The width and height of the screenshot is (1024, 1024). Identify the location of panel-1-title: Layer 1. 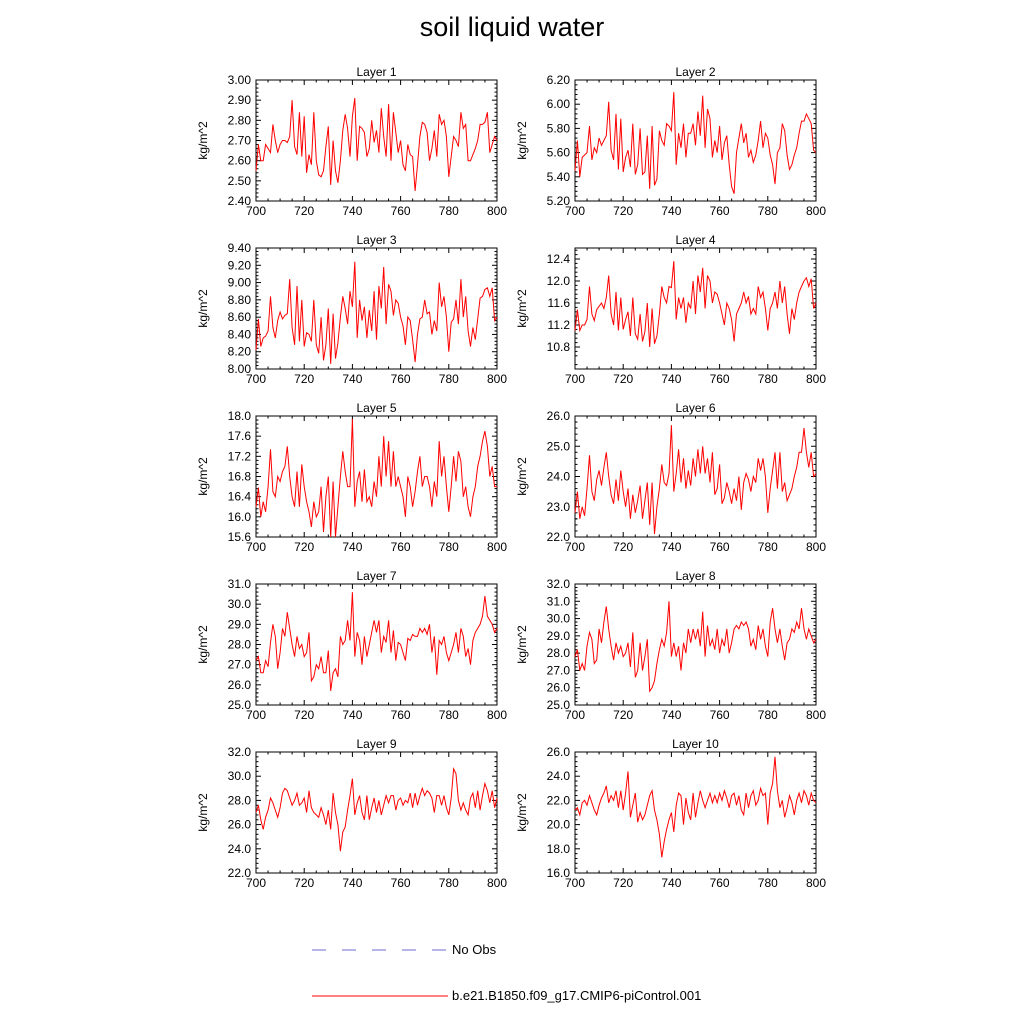
(376, 72).